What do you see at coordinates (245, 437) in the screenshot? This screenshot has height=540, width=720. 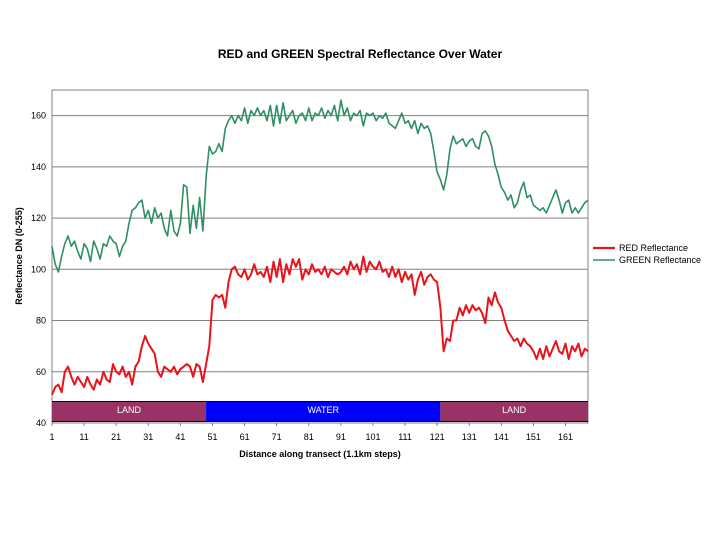 I see `x-tick-label: 61` at bounding box center [245, 437].